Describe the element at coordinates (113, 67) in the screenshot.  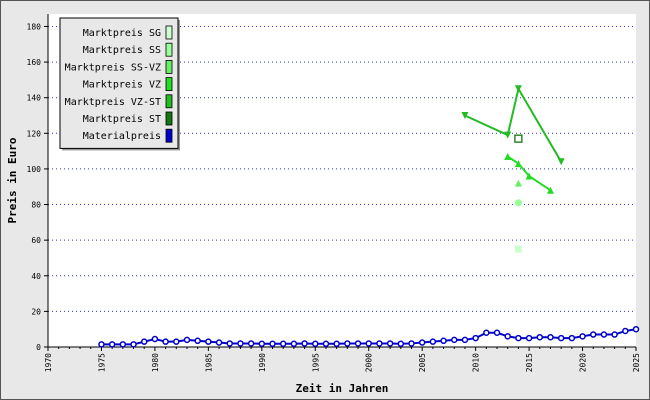
I see `legend-label: Marktpreis SS-VZ` at that location.